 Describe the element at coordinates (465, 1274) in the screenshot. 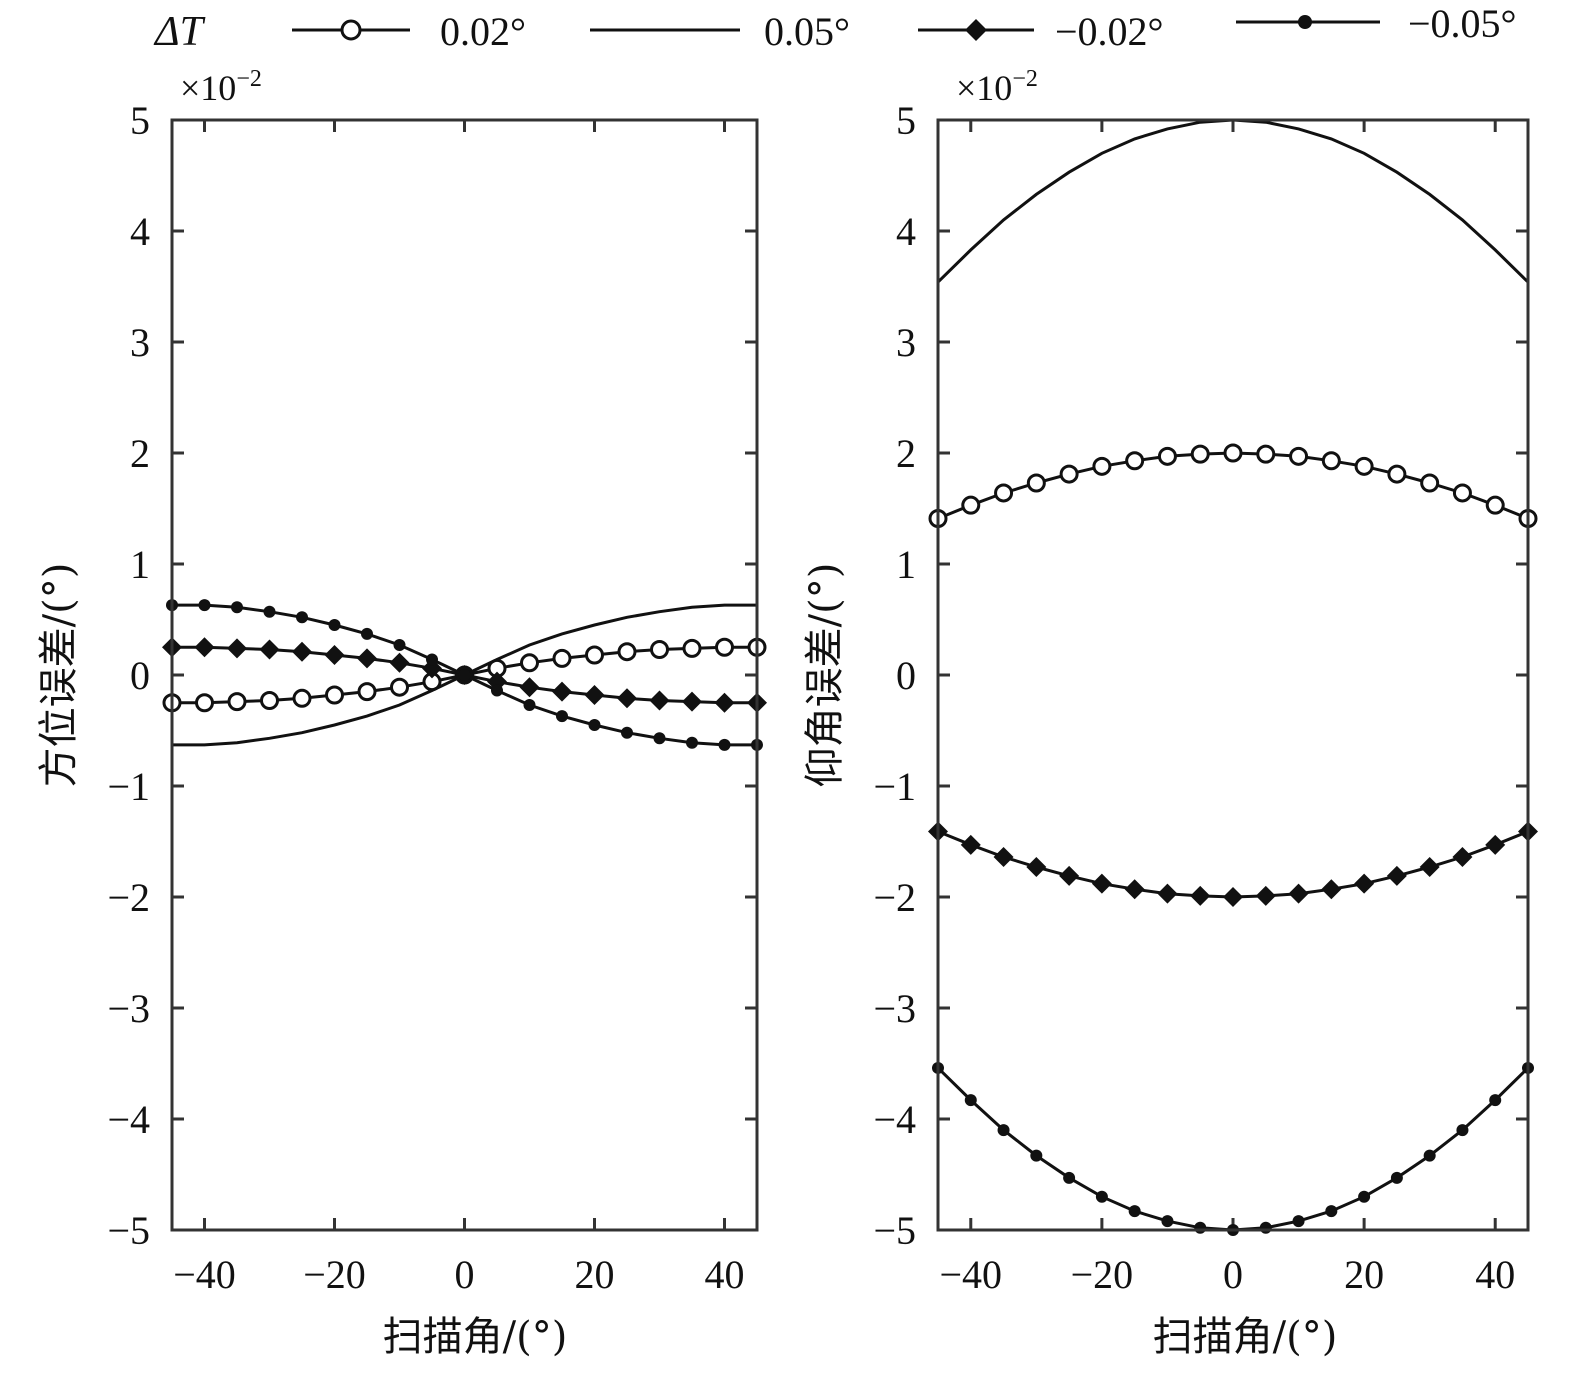

I see `left-xtick-label-2: 0` at that location.